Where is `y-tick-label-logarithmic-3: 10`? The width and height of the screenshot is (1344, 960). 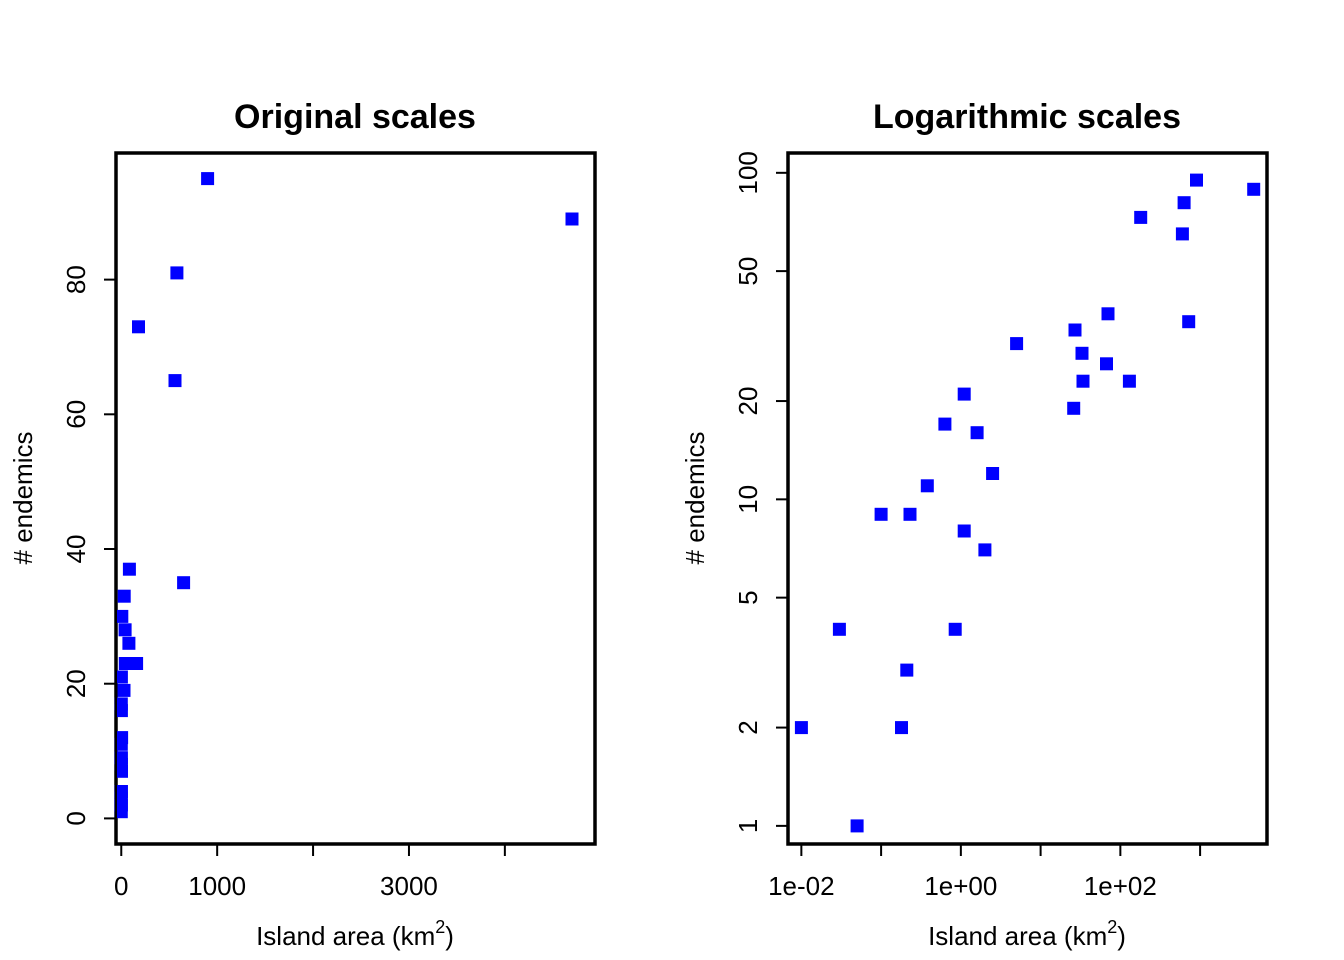 y-tick-label-logarithmic-3: 10 is located at coordinates (748, 499).